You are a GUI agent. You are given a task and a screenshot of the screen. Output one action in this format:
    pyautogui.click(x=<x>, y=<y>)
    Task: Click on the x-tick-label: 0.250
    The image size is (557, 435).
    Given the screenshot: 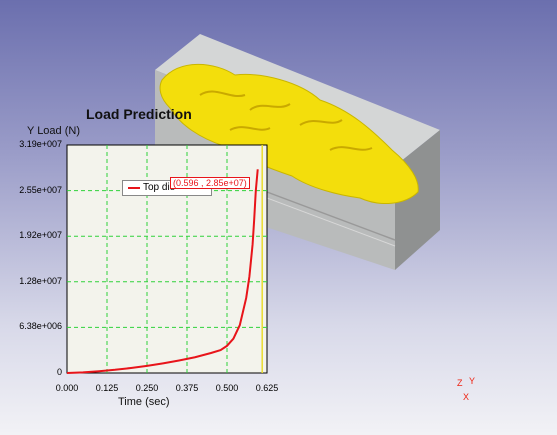 What is the action you would take?
    pyautogui.click(x=147, y=388)
    